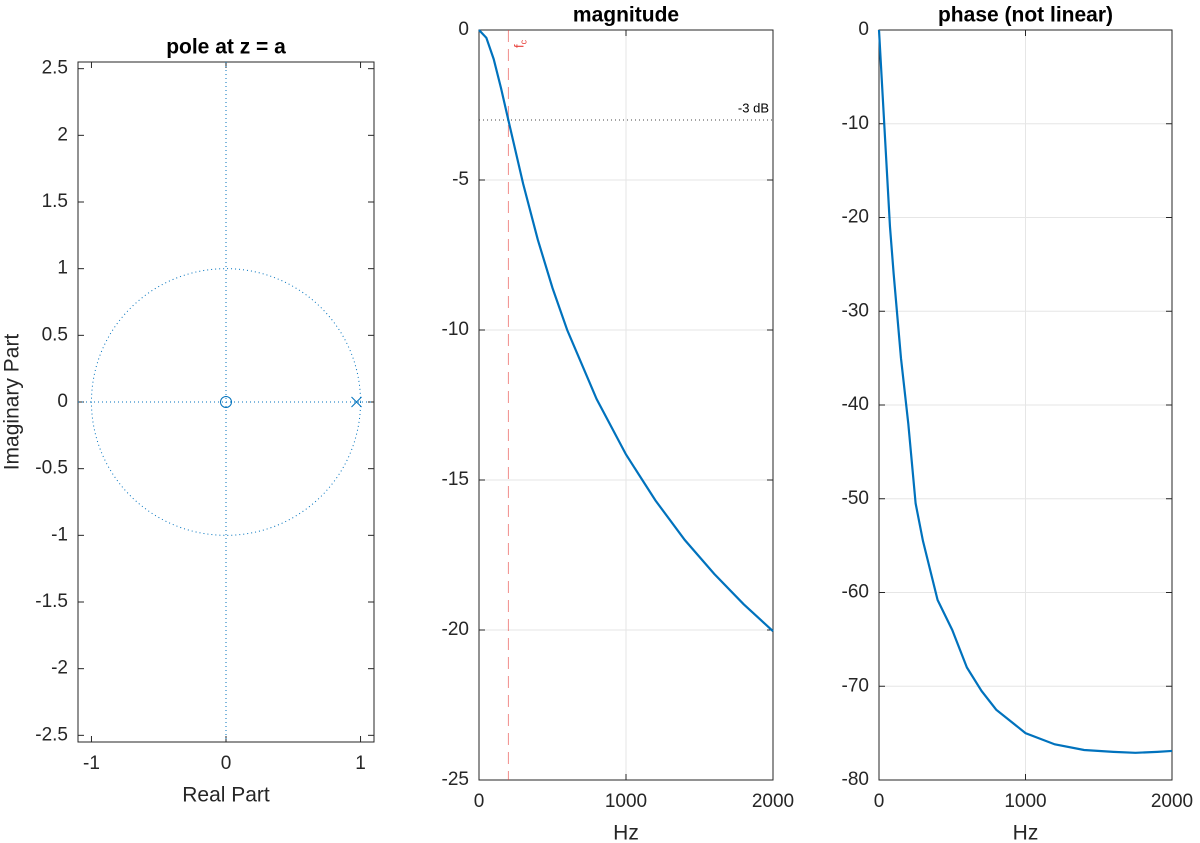 The image size is (1200, 843). What do you see at coordinates (12, 402) in the screenshot?
I see `y-axis-label: Imaginary Part` at bounding box center [12, 402].